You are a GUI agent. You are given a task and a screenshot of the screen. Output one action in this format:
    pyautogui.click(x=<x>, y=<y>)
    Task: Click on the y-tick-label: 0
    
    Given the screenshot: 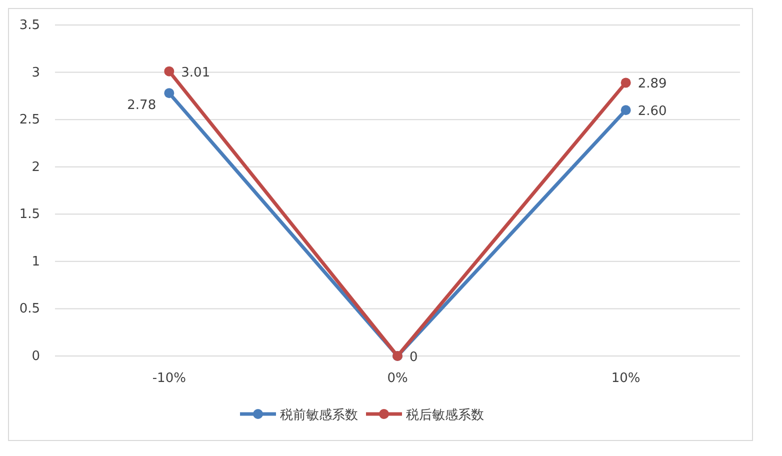 What is the action you would take?
    pyautogui.click(x=36, y=356)
    